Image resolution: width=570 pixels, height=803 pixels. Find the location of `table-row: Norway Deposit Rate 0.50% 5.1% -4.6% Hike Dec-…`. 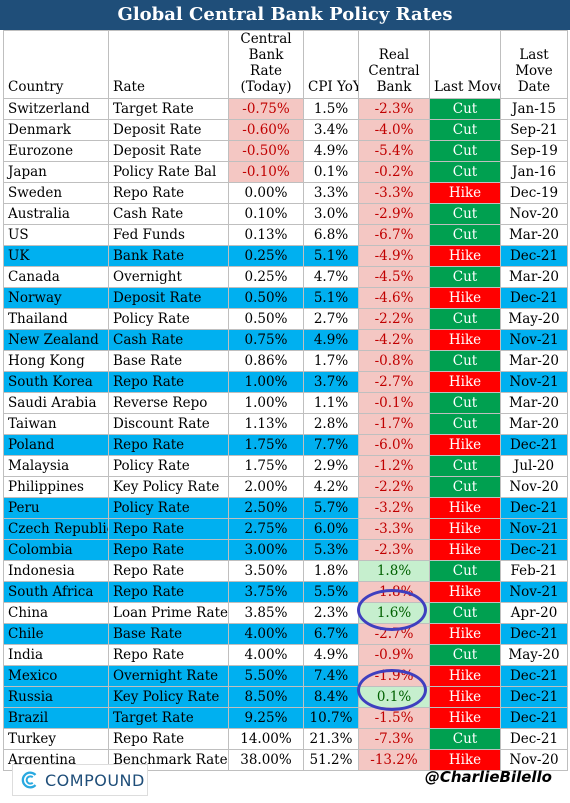

table-row: Norway Deposit Rate 0.50% 5.1% -4.6% Hike Dec-… is located at coordinates (285, 298).